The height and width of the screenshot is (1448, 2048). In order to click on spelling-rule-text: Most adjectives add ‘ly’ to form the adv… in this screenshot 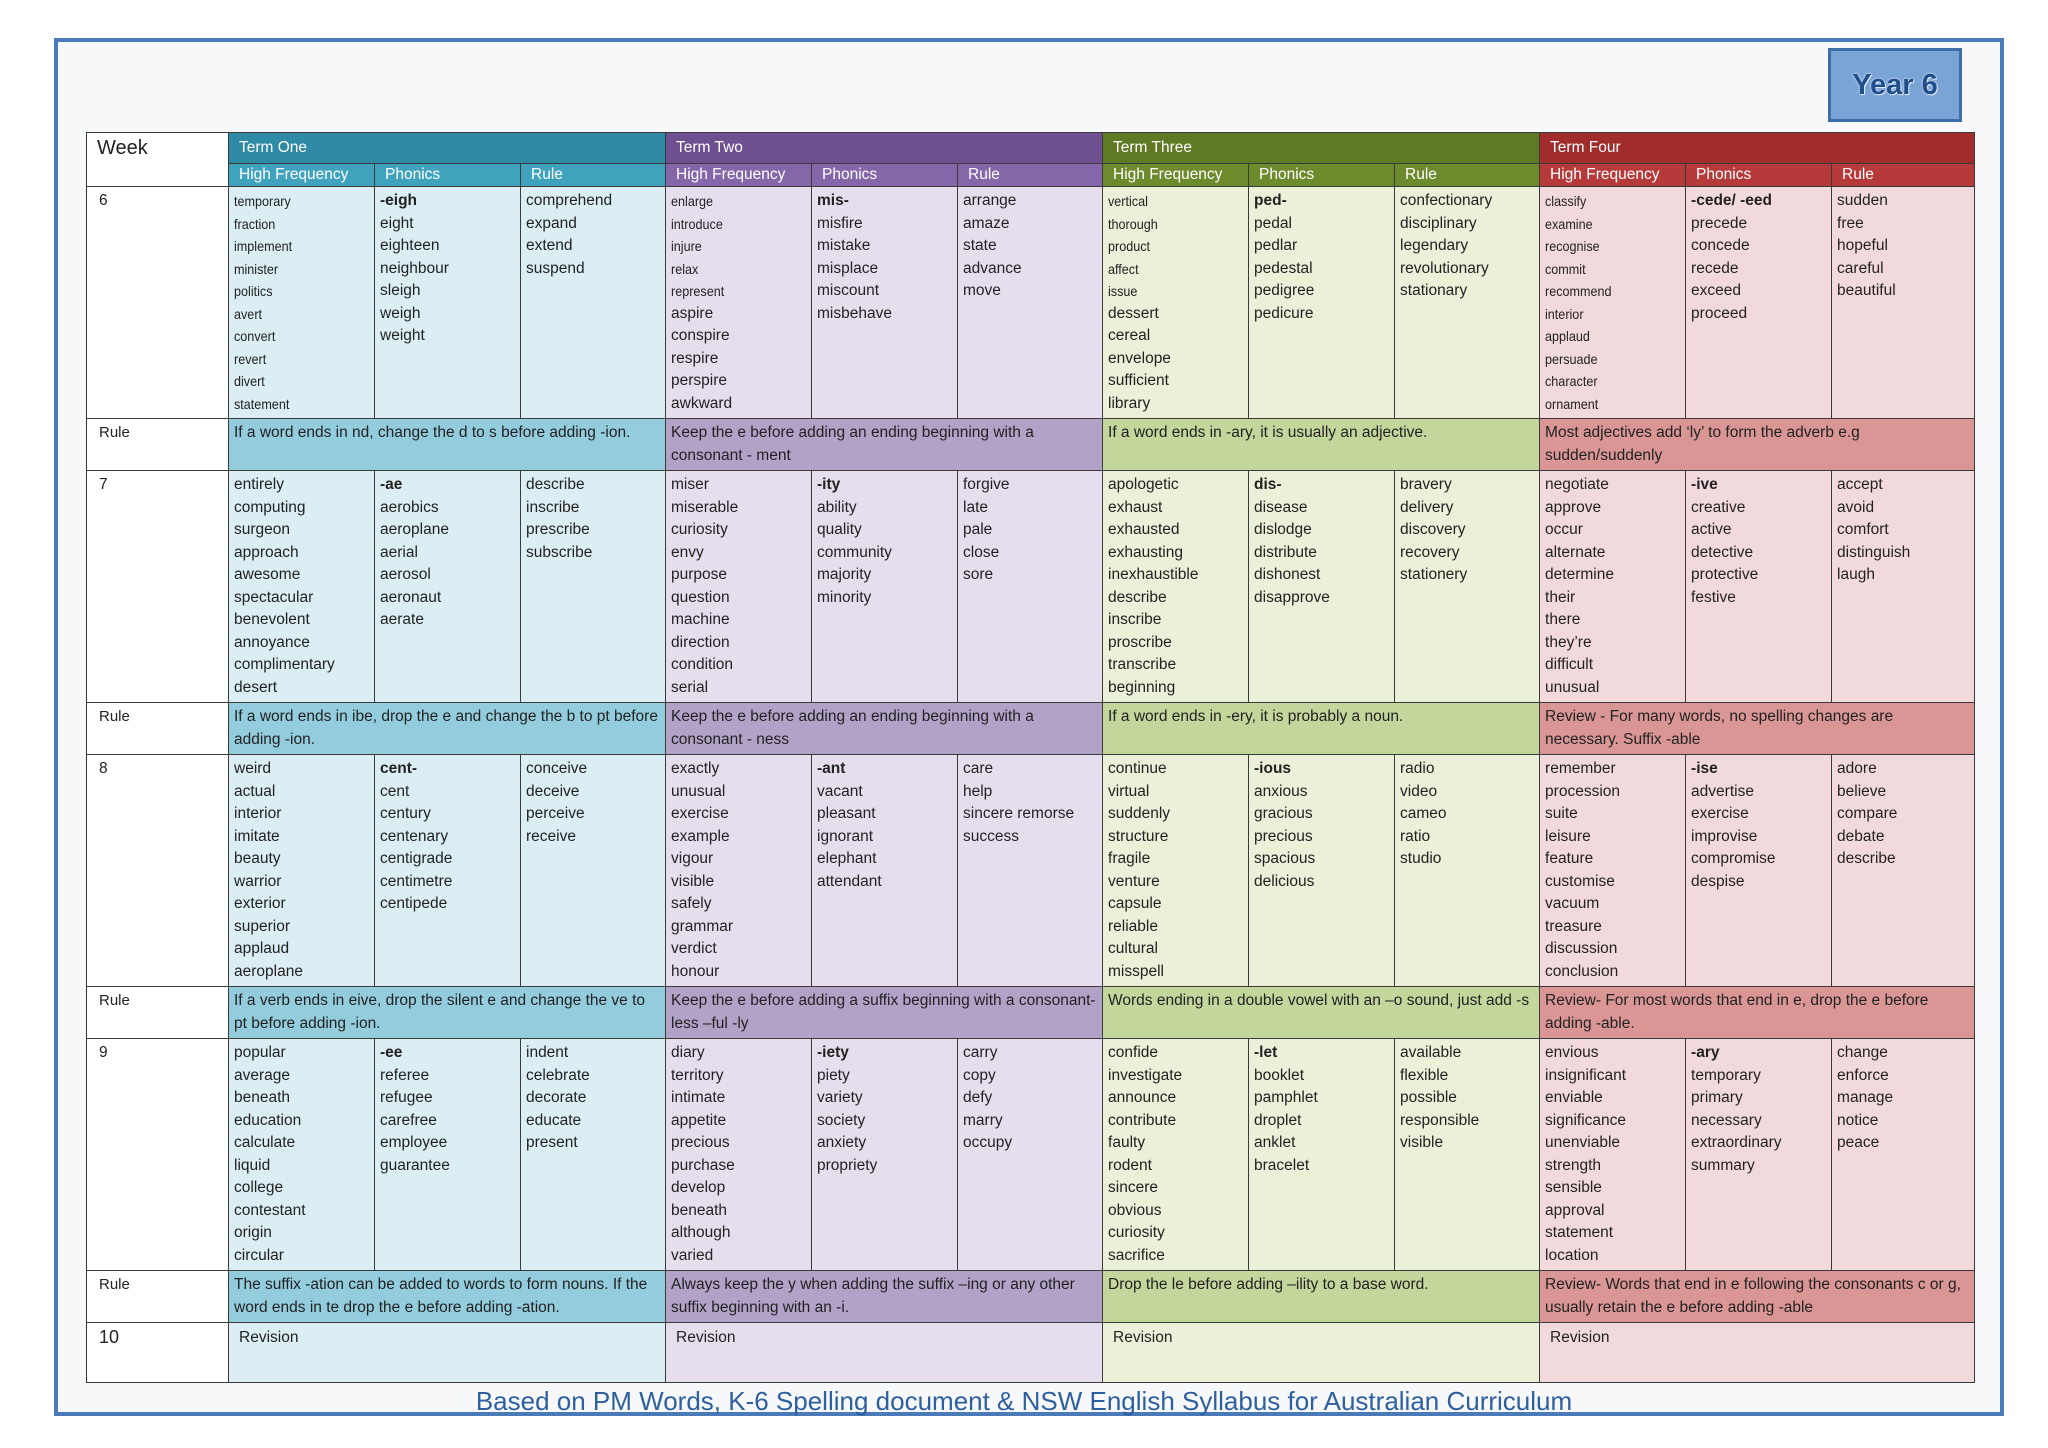, I will do `click(1757, 444)`.